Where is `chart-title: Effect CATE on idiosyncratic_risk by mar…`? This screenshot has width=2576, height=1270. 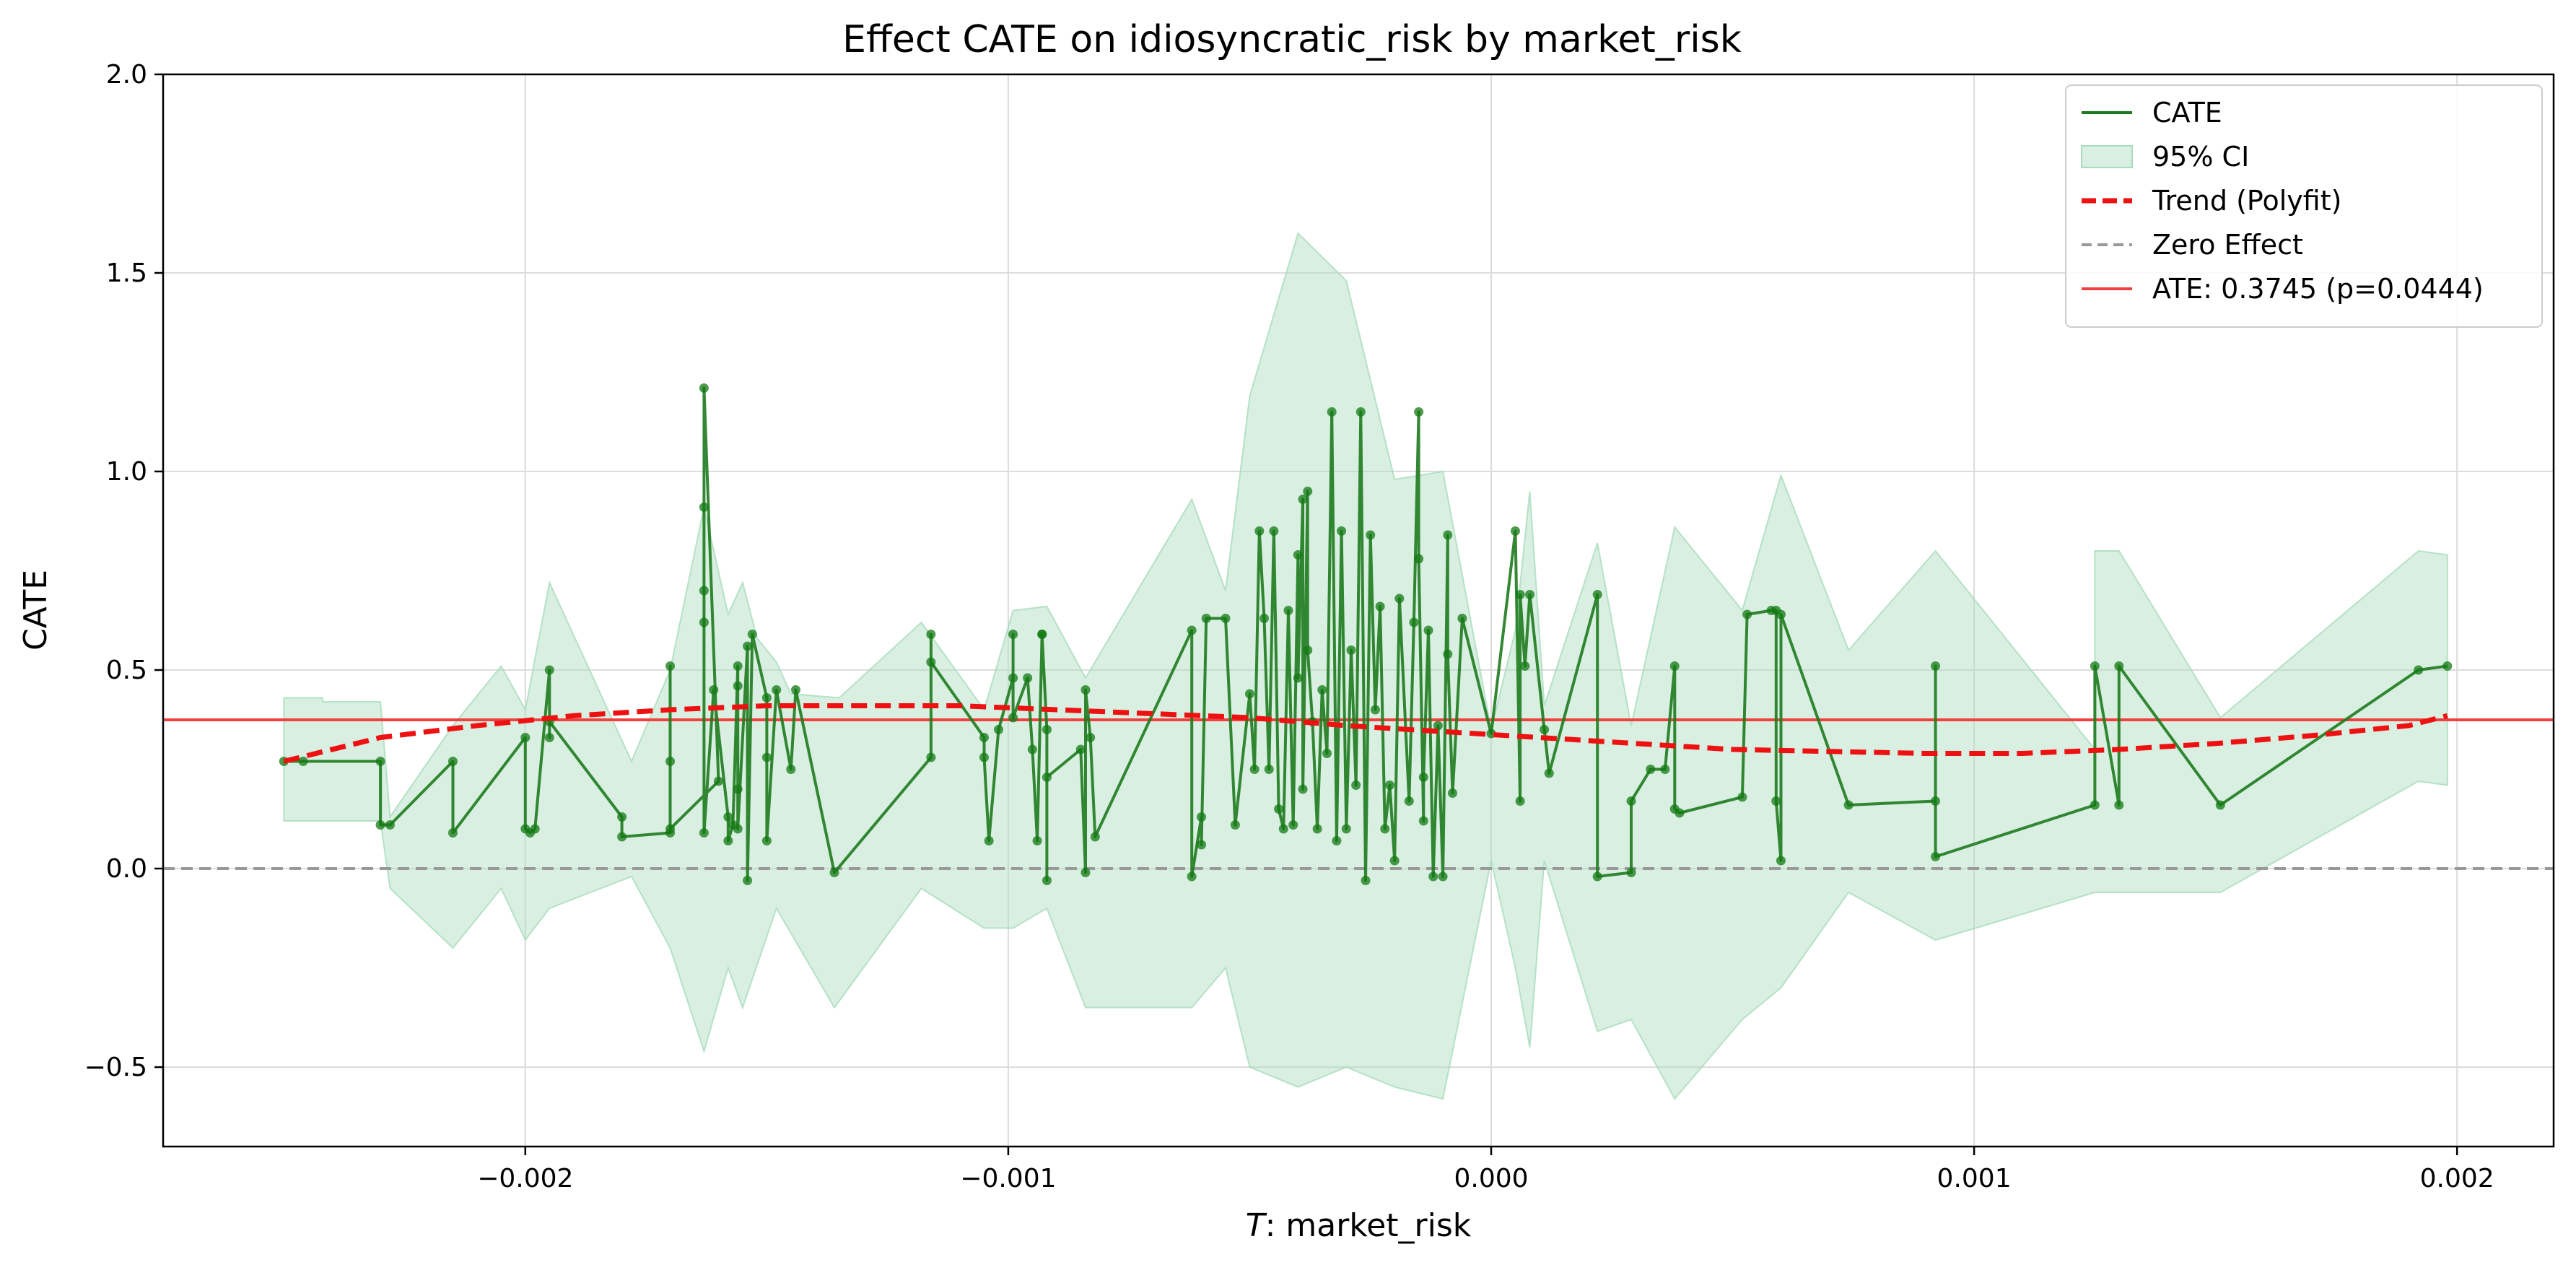
chart-title: Effect CATE on idiosyncratic_risk by mar… is located at coordinates (1292, 39).